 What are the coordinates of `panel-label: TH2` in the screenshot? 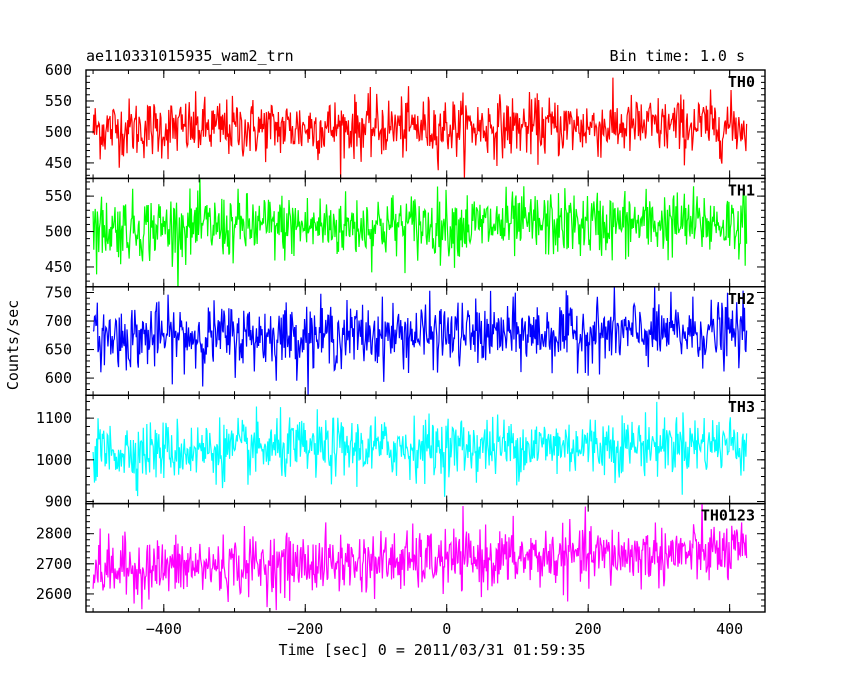 It's located at (741, 299).